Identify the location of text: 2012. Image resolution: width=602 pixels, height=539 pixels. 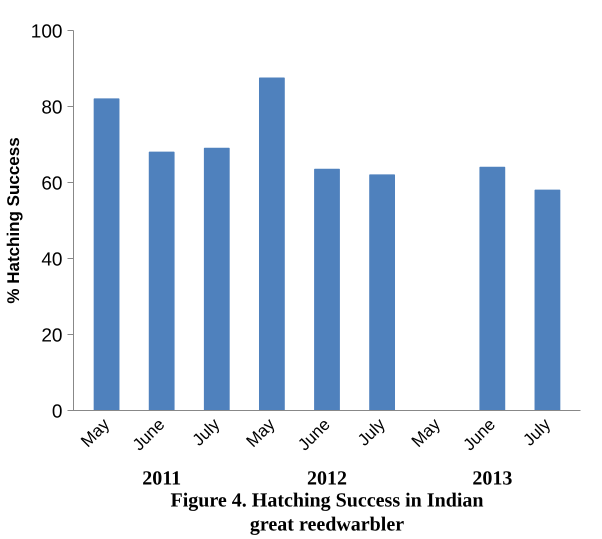
(327, 479).